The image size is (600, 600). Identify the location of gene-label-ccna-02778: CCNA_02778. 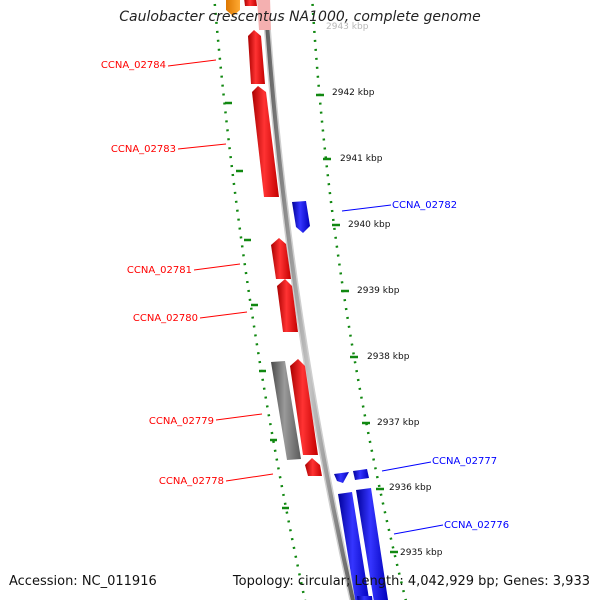
(191, 481).